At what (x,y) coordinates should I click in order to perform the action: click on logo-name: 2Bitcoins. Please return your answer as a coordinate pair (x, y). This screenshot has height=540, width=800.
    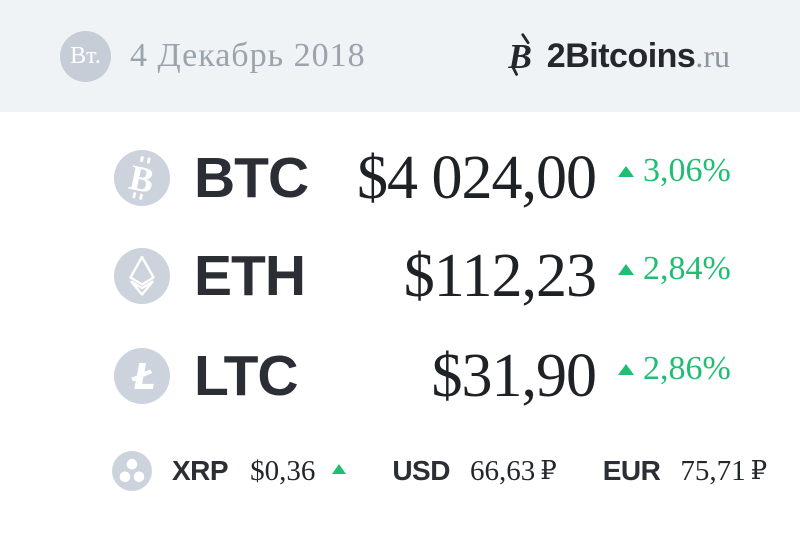
    Looking at the image, I should click on (621, 55).